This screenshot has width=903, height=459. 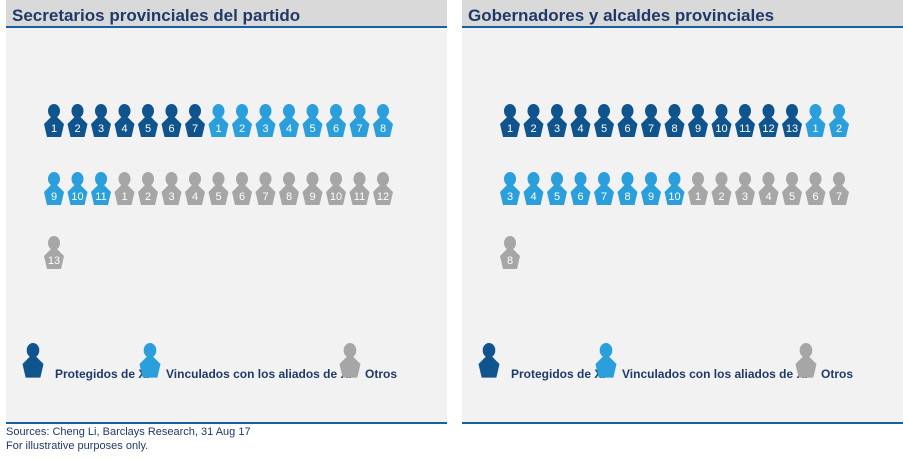 I want to click on person-icon-vinculados: 7, so click(x=359, y=120).